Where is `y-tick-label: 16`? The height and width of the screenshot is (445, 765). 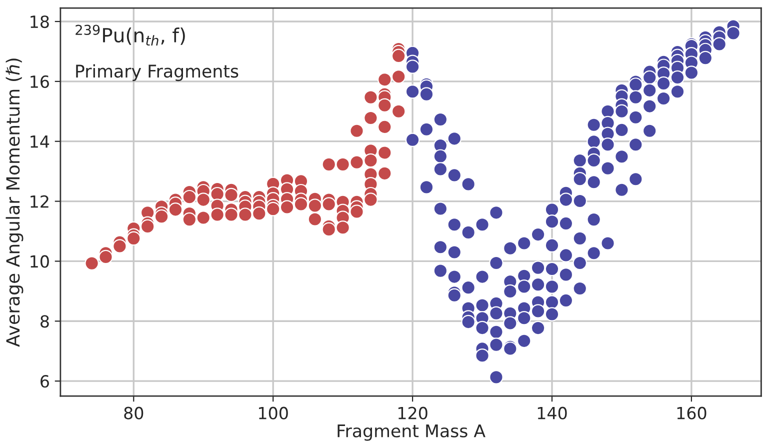 y-tick-label: 16 is located at coordinates (39, 81).